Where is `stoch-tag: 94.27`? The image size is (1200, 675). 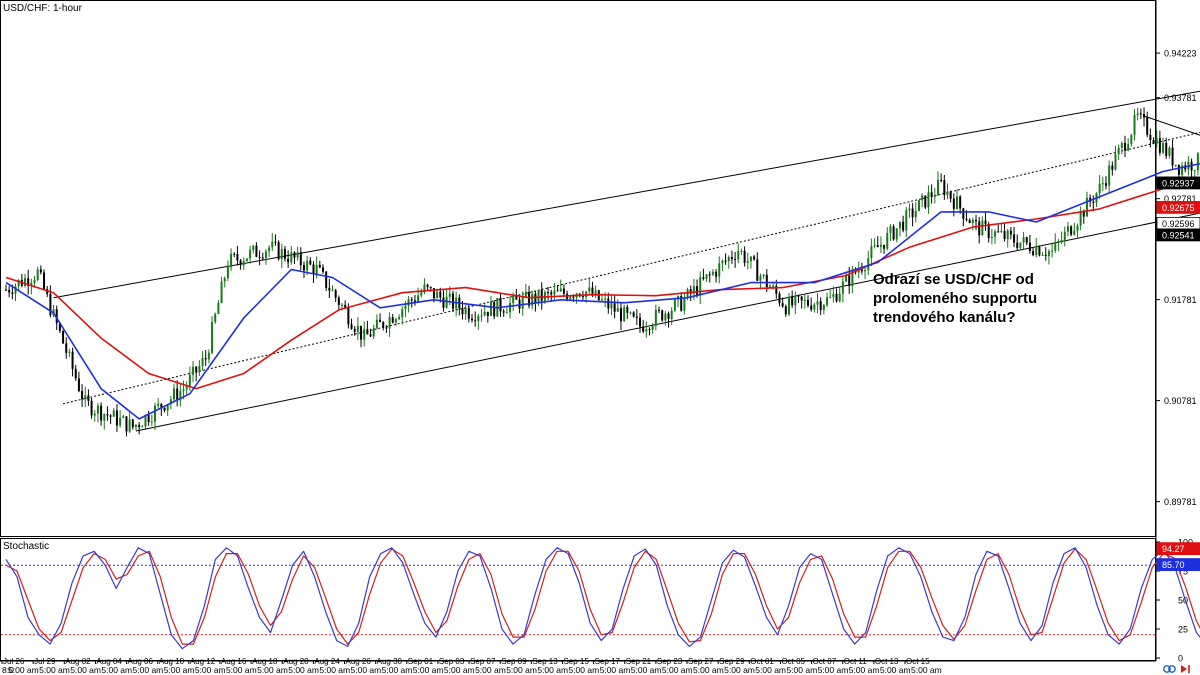 stoch-tag: 94.27 is located at coordinates (1173, 549).